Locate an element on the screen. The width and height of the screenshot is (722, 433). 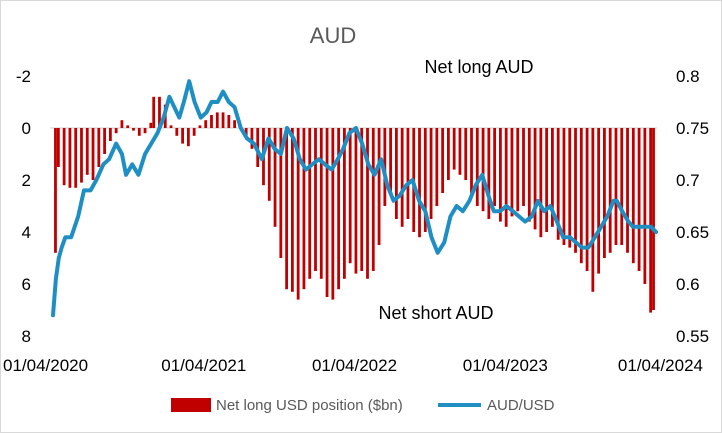
right-tick-label: 0.55 is located at coordinates (692, 336).